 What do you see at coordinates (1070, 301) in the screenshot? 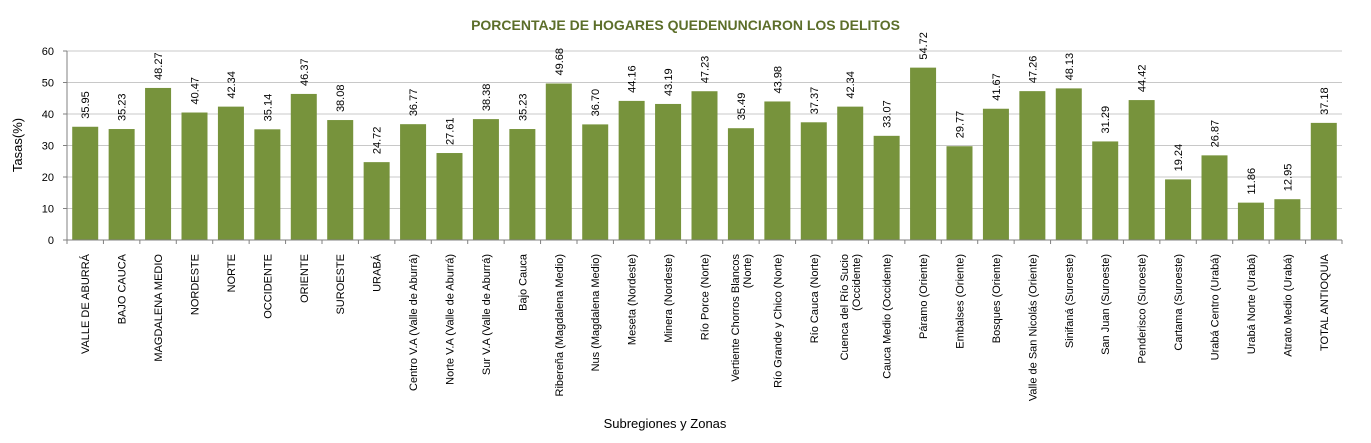
I see `x-tick-label: Sinifaná (Suroeste)` at bounding box center [1070, 301].